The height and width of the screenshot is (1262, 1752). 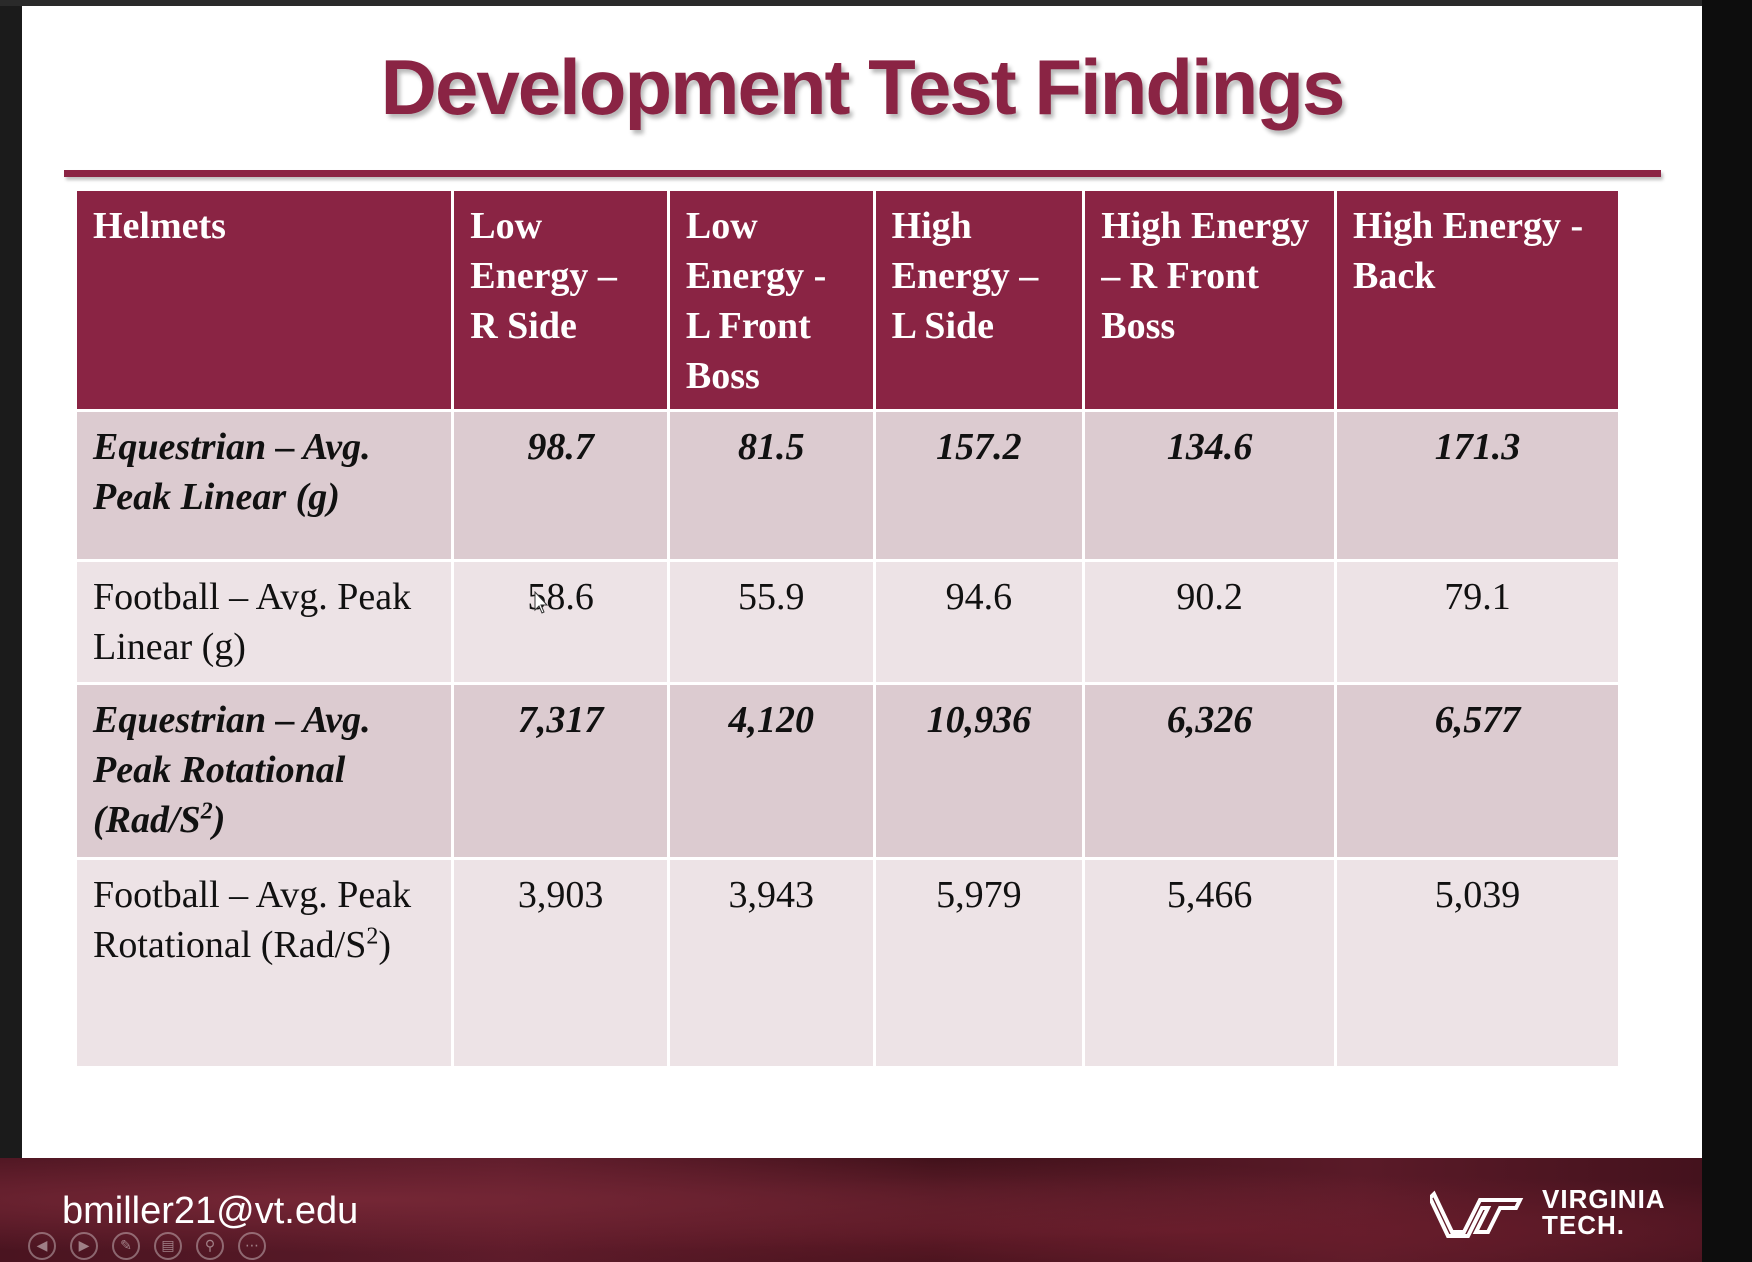 I want to click on header-low-energy-r-side: Low Energy – R Side, so click(x=560, y=300).